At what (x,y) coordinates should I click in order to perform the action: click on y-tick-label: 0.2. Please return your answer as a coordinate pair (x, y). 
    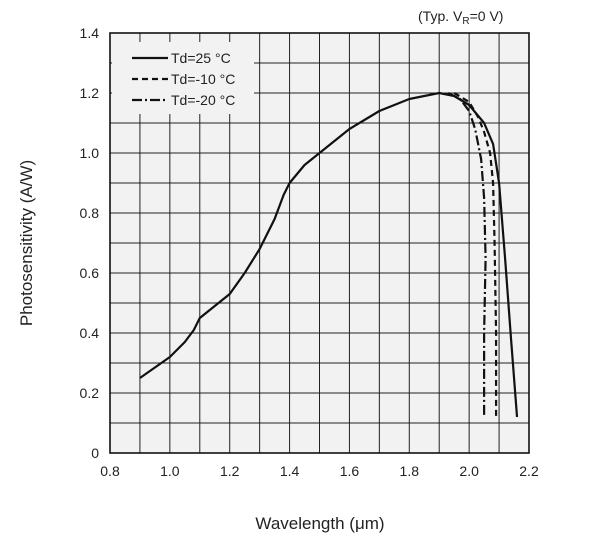
    Looking at the image, I should click on (90, 393).